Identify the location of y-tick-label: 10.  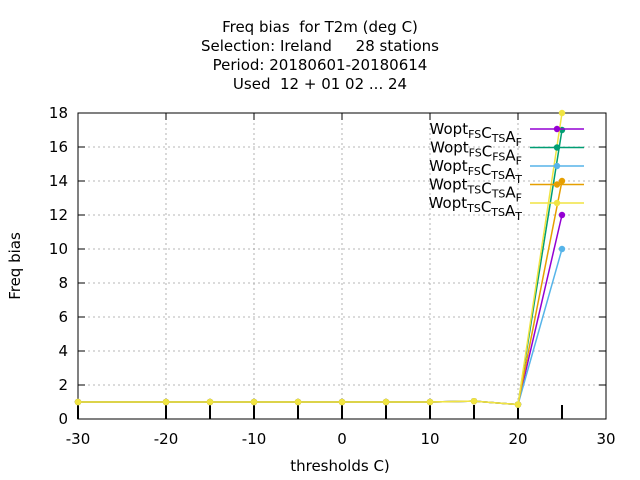
(58, 249).